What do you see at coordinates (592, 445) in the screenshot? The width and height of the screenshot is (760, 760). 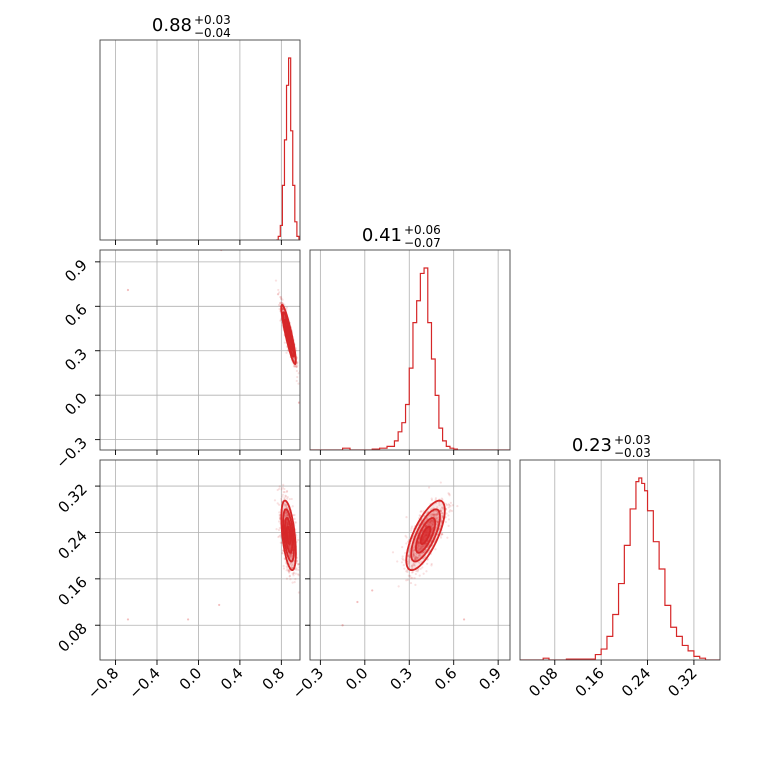 I see `title-value: 0.23` at bounding box center [592, 445].